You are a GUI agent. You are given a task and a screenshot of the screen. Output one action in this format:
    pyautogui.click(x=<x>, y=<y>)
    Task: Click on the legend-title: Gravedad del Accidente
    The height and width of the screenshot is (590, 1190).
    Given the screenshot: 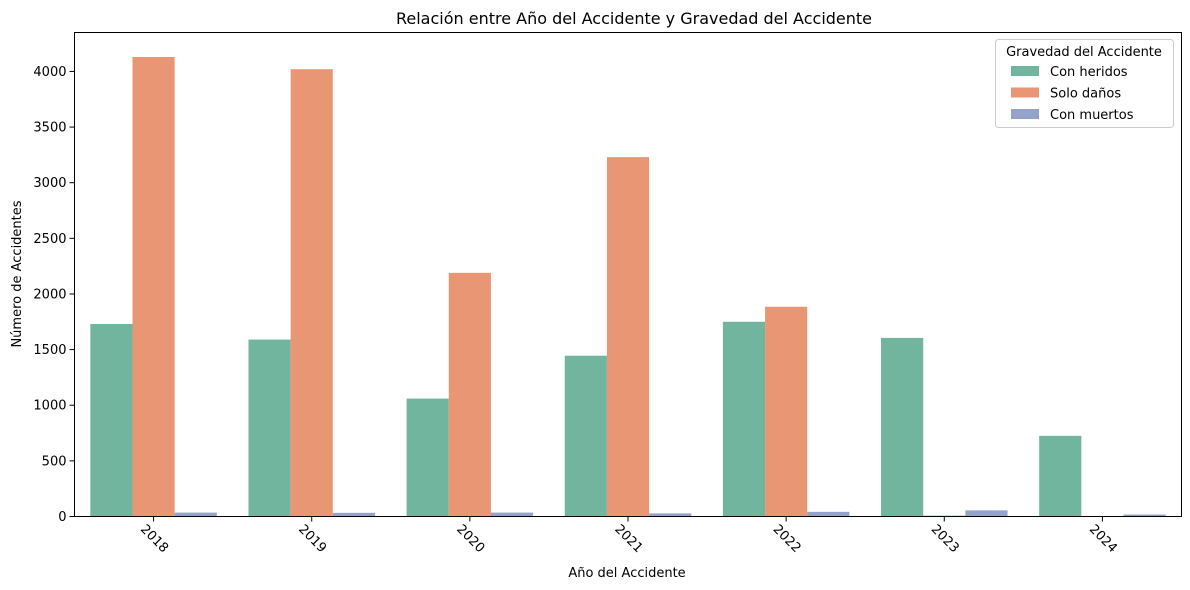 What is the action you would take?
    pyautogui.click(x=1084, y=52)
    